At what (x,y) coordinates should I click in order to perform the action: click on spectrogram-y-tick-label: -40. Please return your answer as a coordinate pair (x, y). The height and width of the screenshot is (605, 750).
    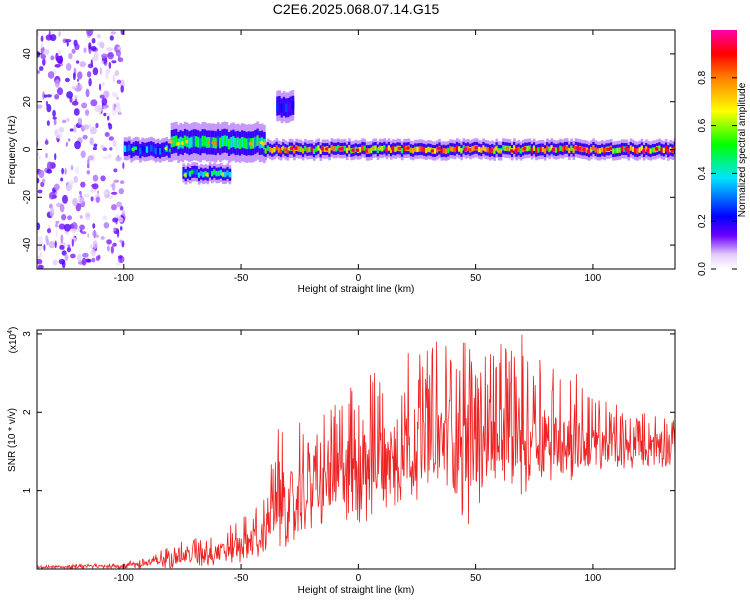
    Looking at the image, I should click on (27, 244).